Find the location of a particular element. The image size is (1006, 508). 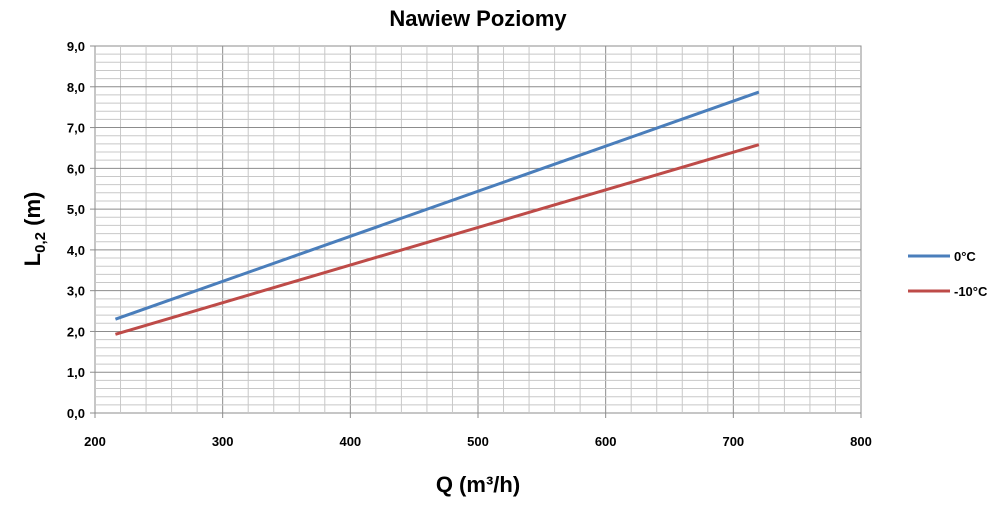

chart-title: Nawiew Poziomy is located at coordinates (478, 18).